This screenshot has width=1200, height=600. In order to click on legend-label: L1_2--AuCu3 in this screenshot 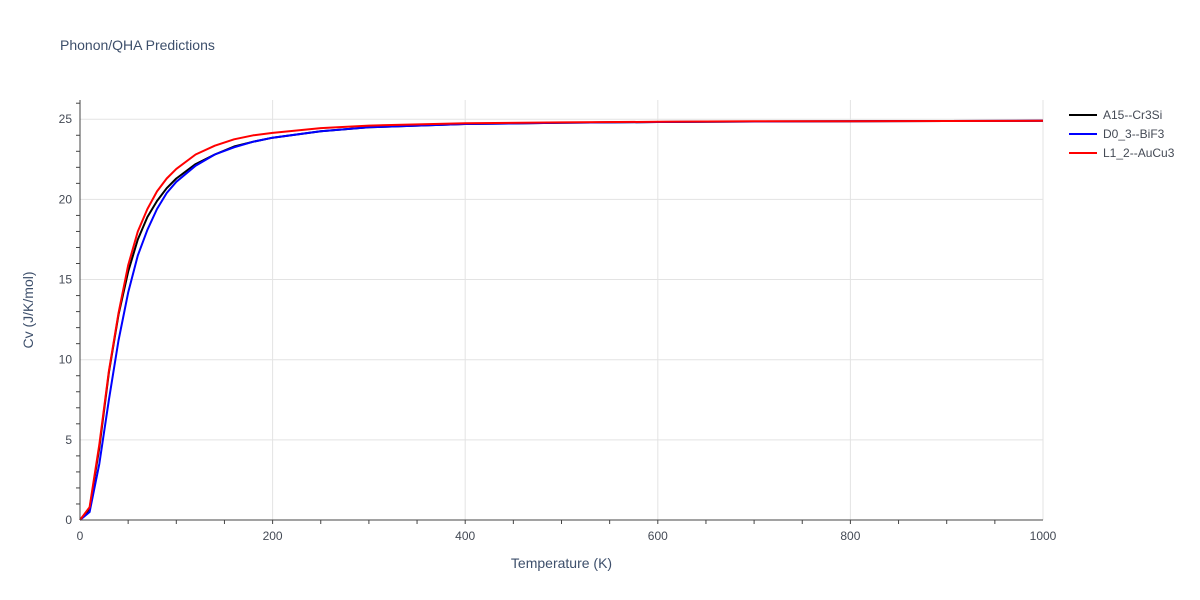, I will do `click(1139, 153)`.